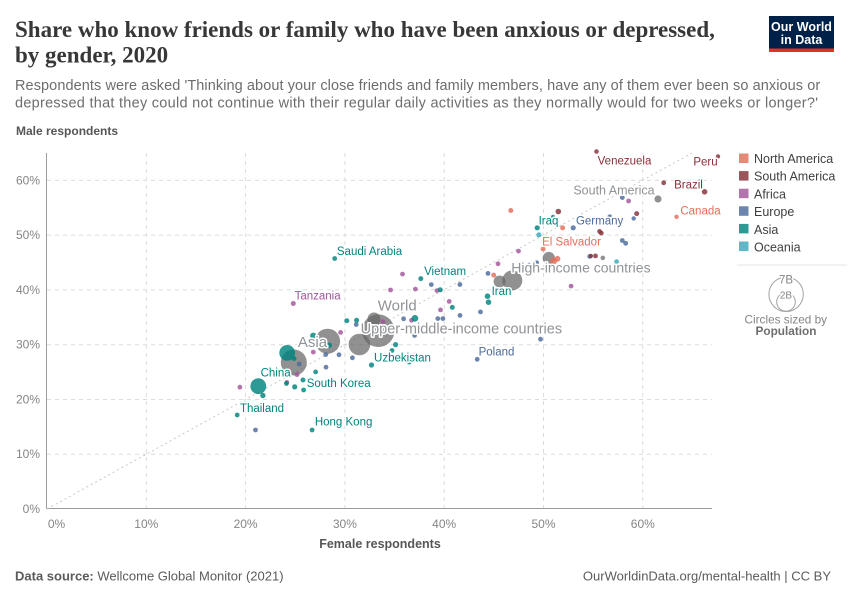  I want to click on svg-text: South Korea, so click(339, 384).